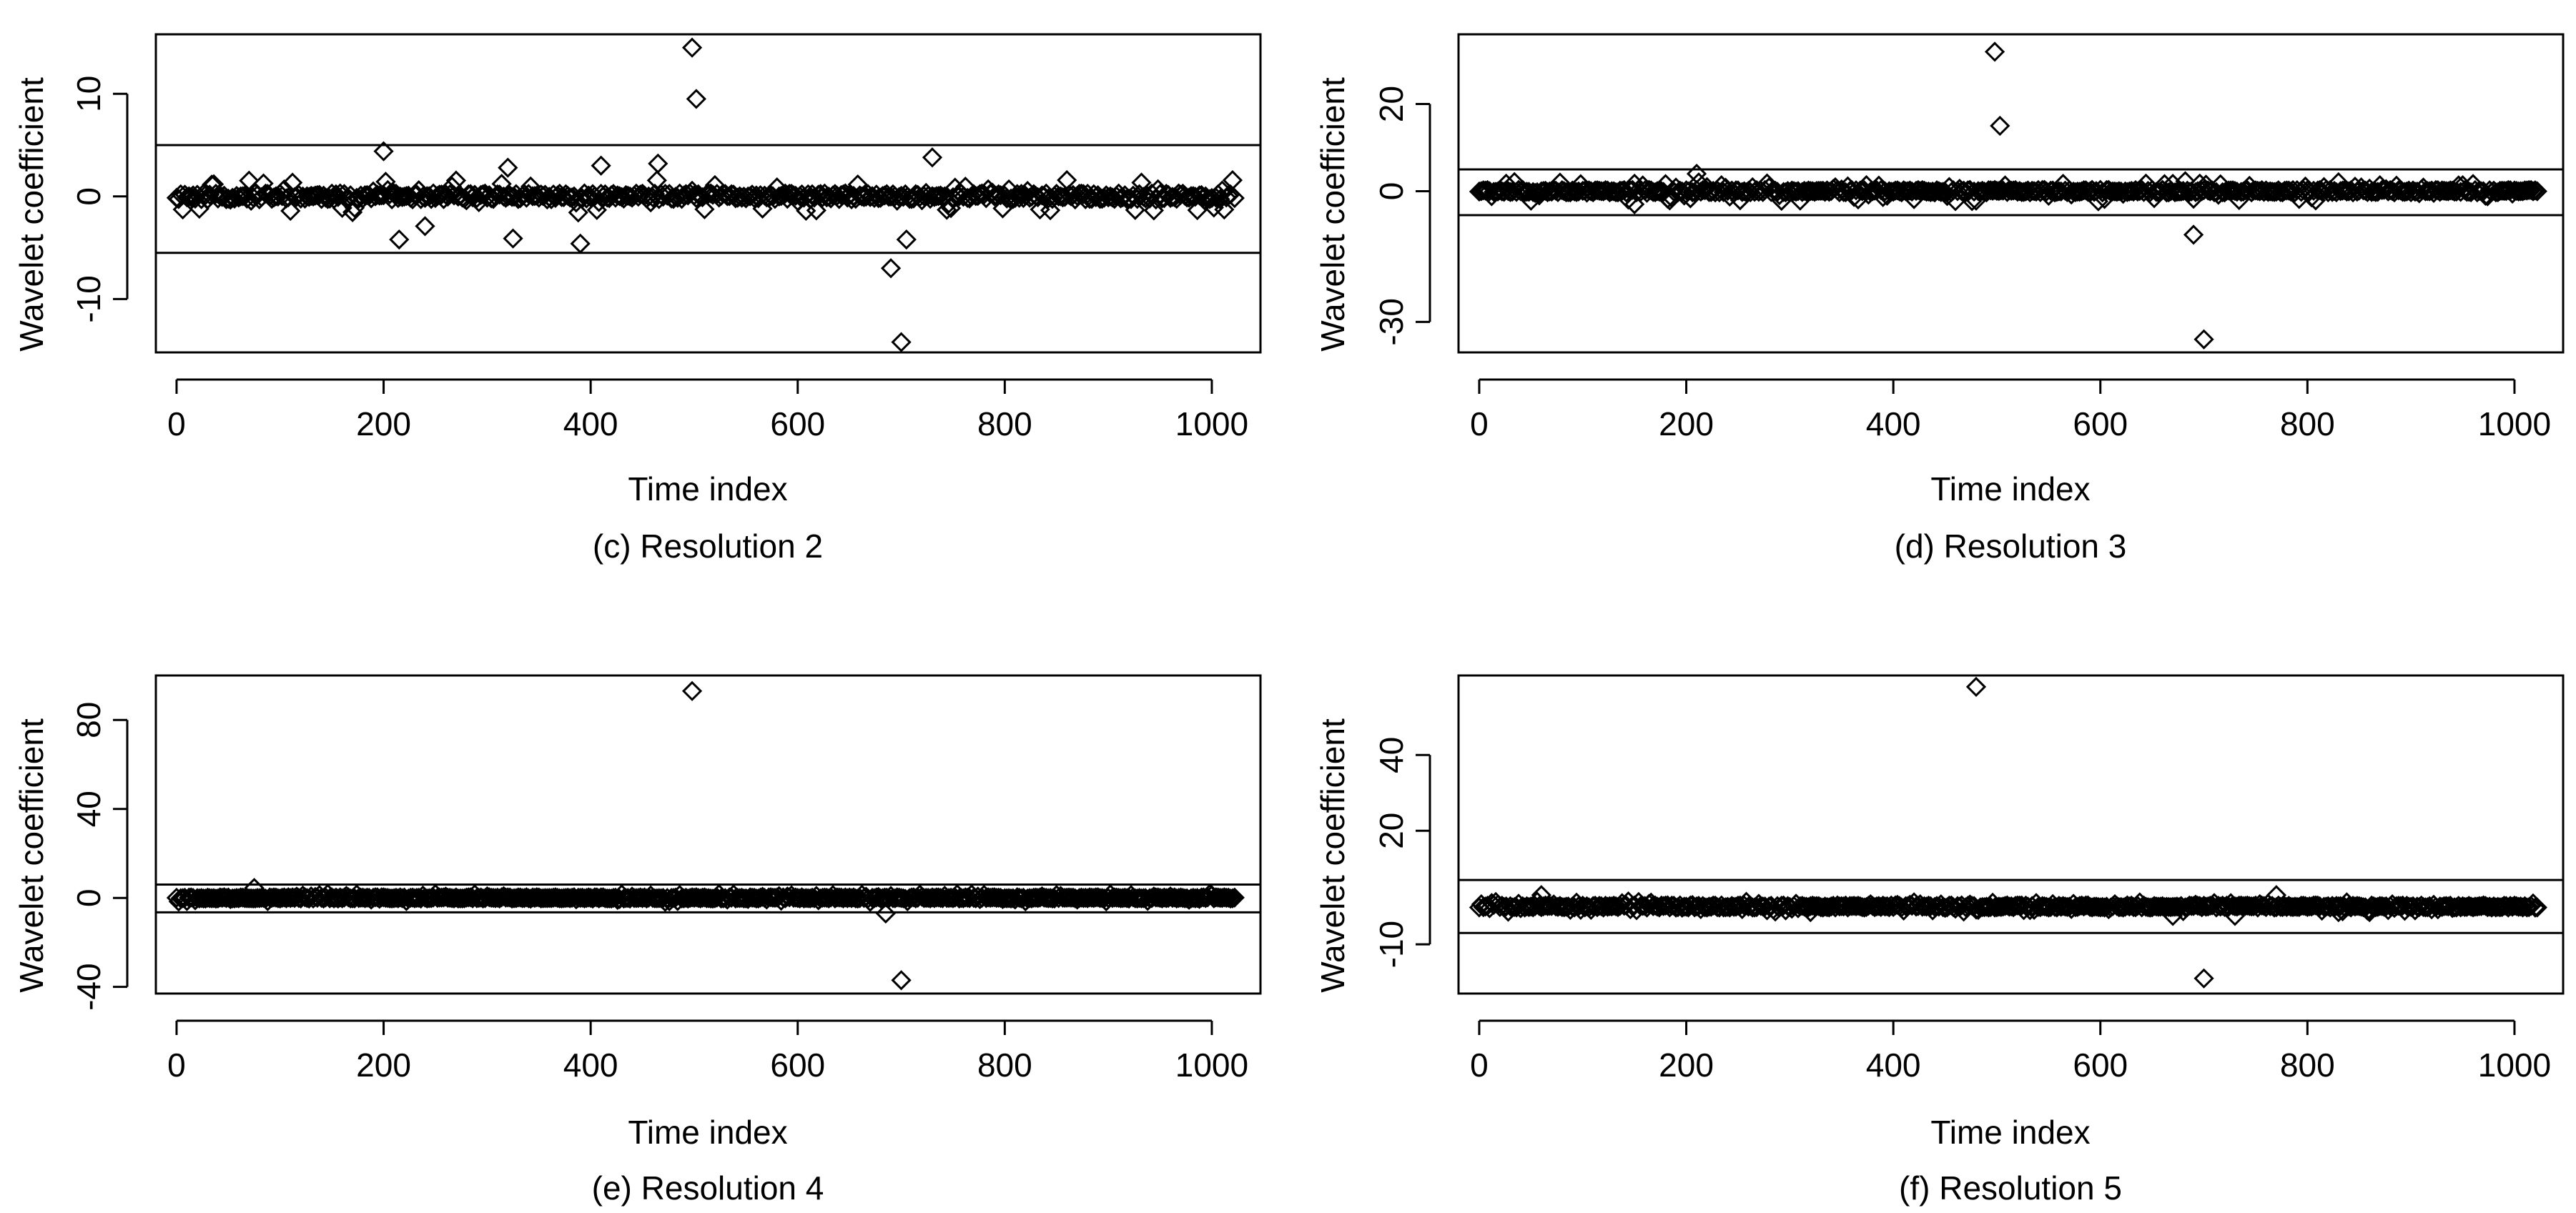 This screenshot has height=1213, width=2576. Describe the element at coordinates (88, 809) in the screenshot. I see `y-tick-label: 40` at that location.